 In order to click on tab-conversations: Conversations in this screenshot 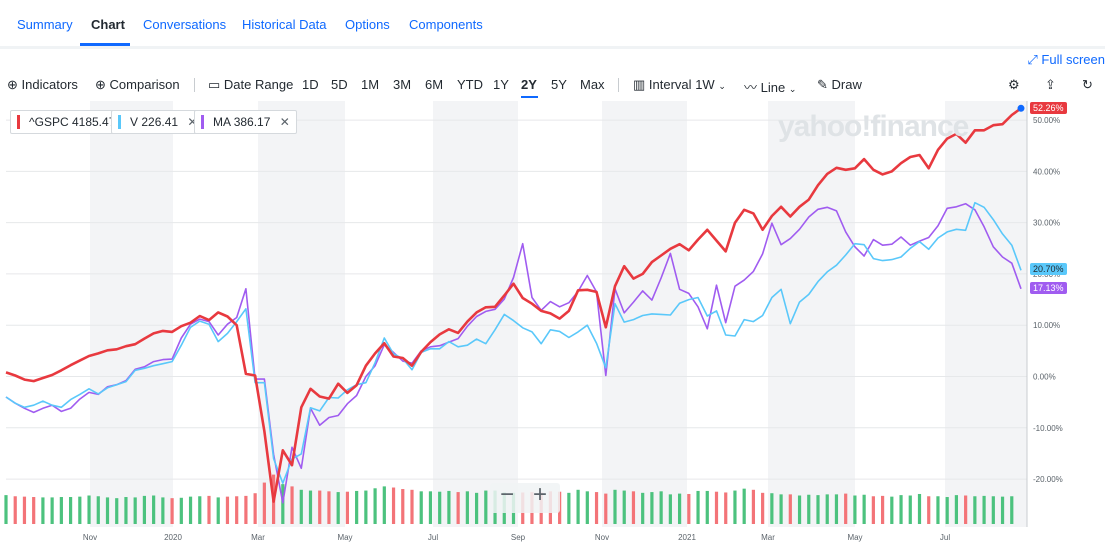, I will do `click(185, 24)`.